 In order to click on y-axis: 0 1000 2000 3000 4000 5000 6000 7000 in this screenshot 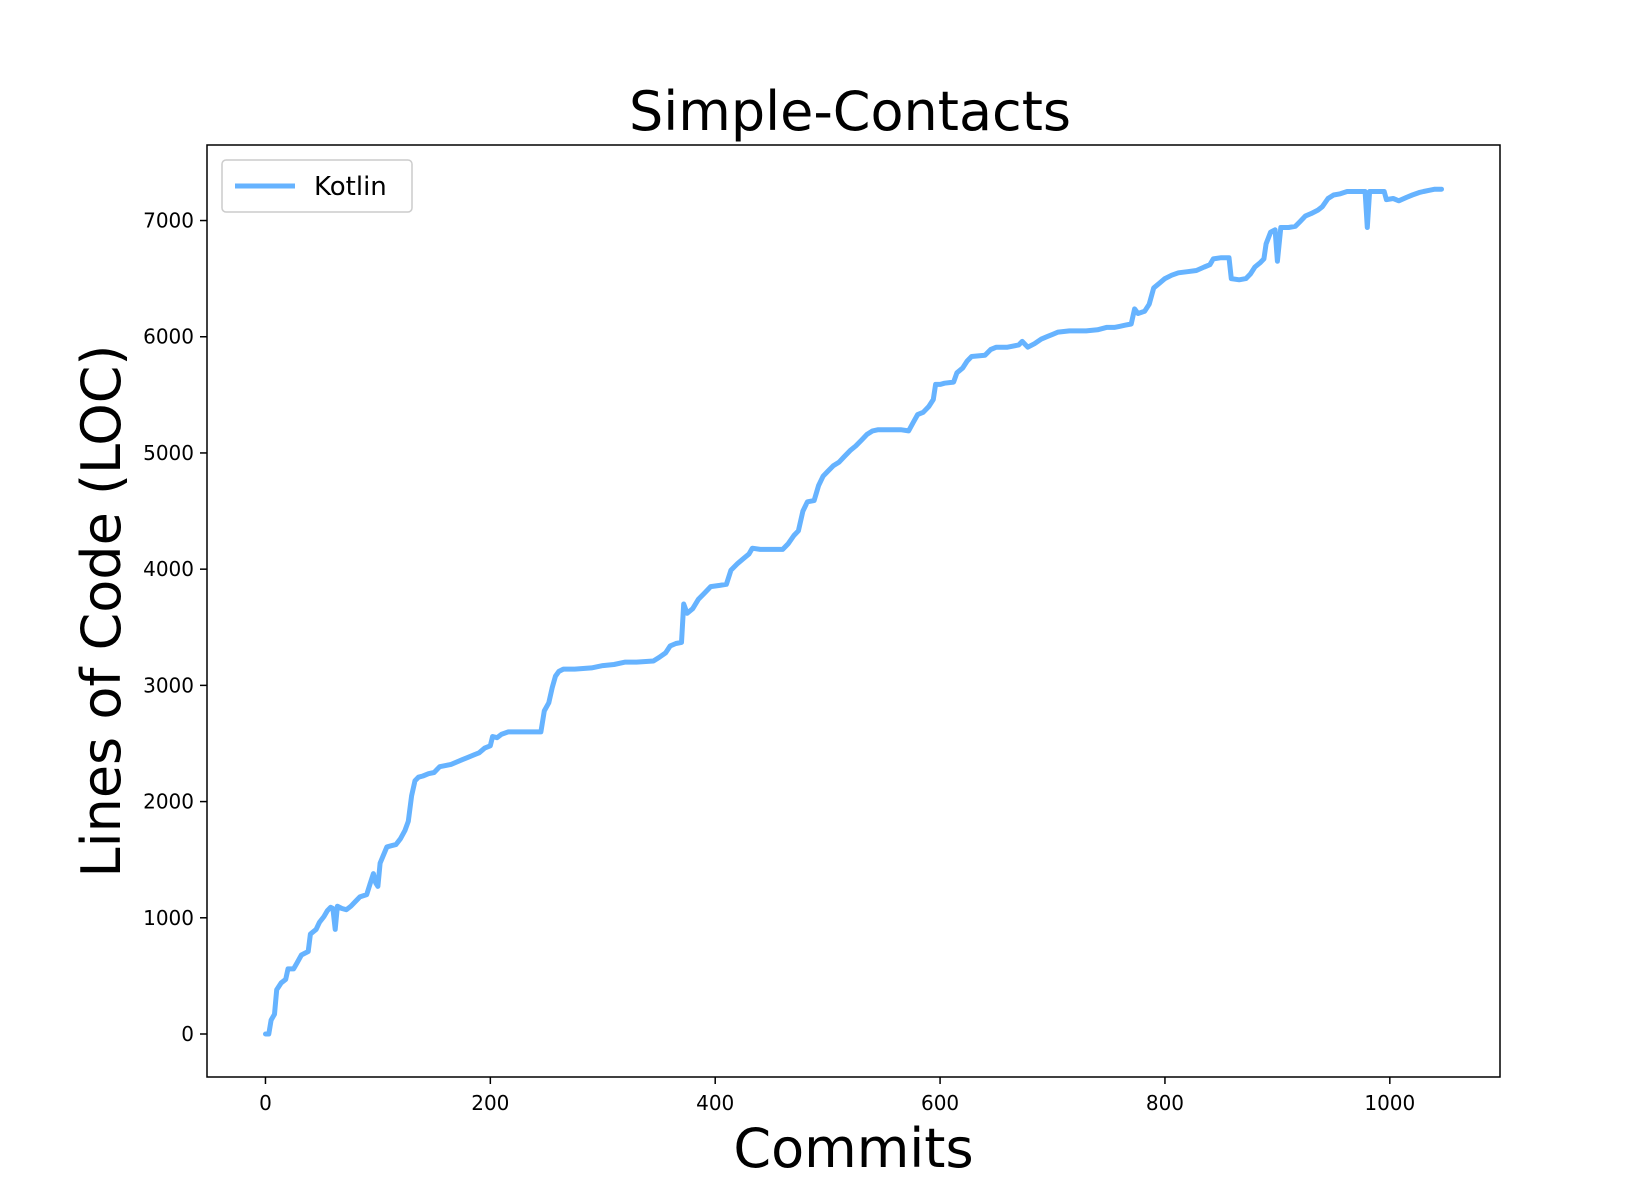, I will do `click(175, 627)`.